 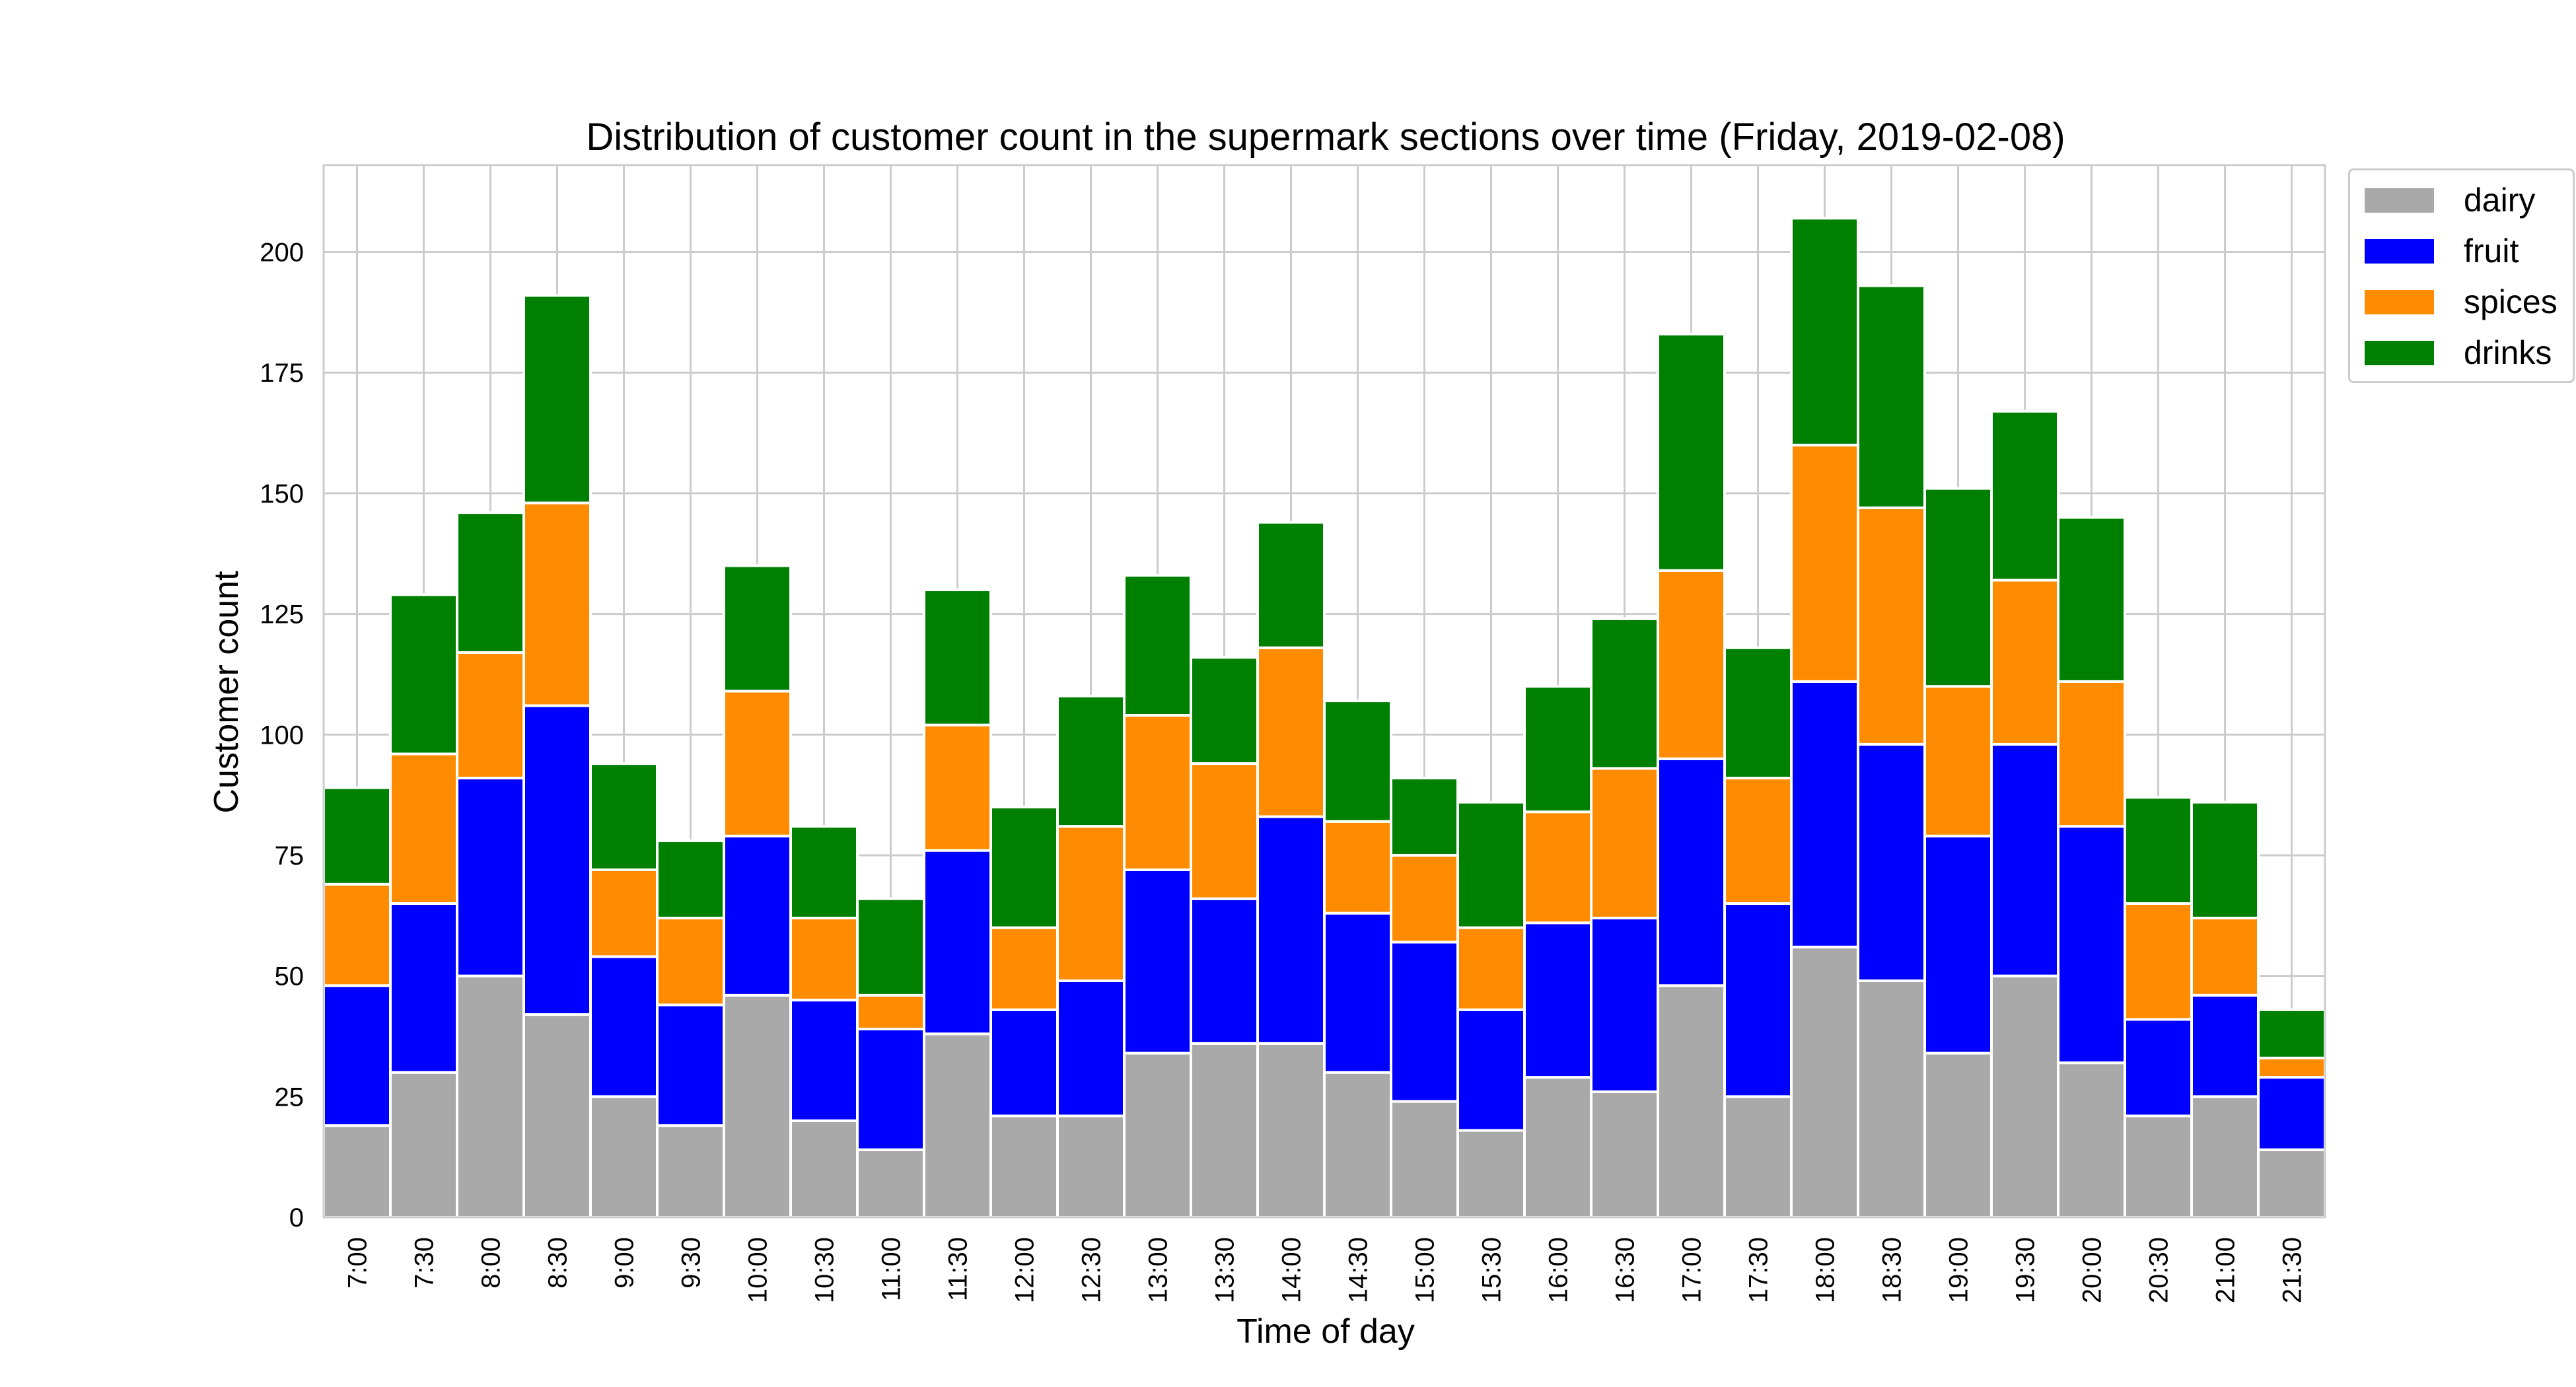 What do you see at coordinates (227, 692) in the screenshot?
I see `y-axis-label: Customer count` at bounding box center [227, 692].